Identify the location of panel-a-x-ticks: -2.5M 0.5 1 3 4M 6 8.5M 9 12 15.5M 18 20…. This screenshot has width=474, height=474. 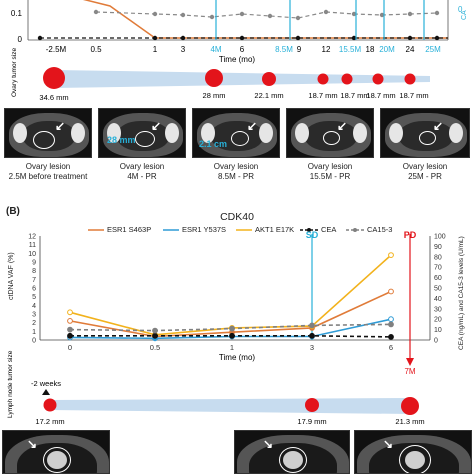
(243, 49).